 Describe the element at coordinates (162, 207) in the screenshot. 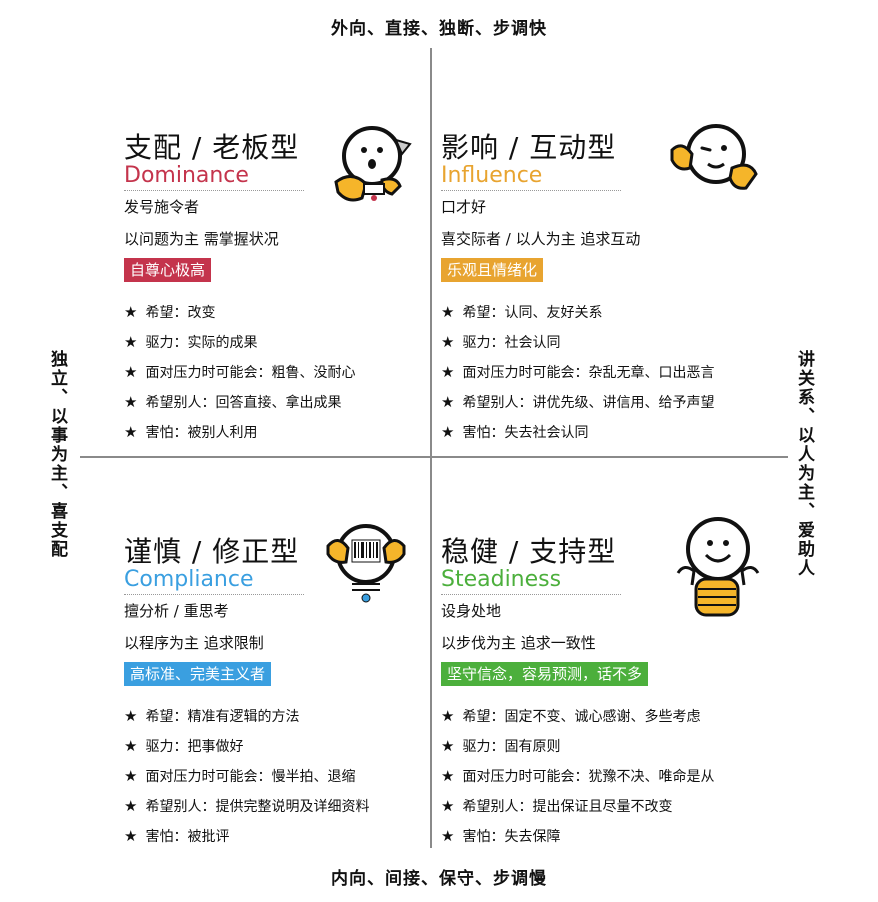

I see `quadrant-line-1: 发号施令者` at that location.